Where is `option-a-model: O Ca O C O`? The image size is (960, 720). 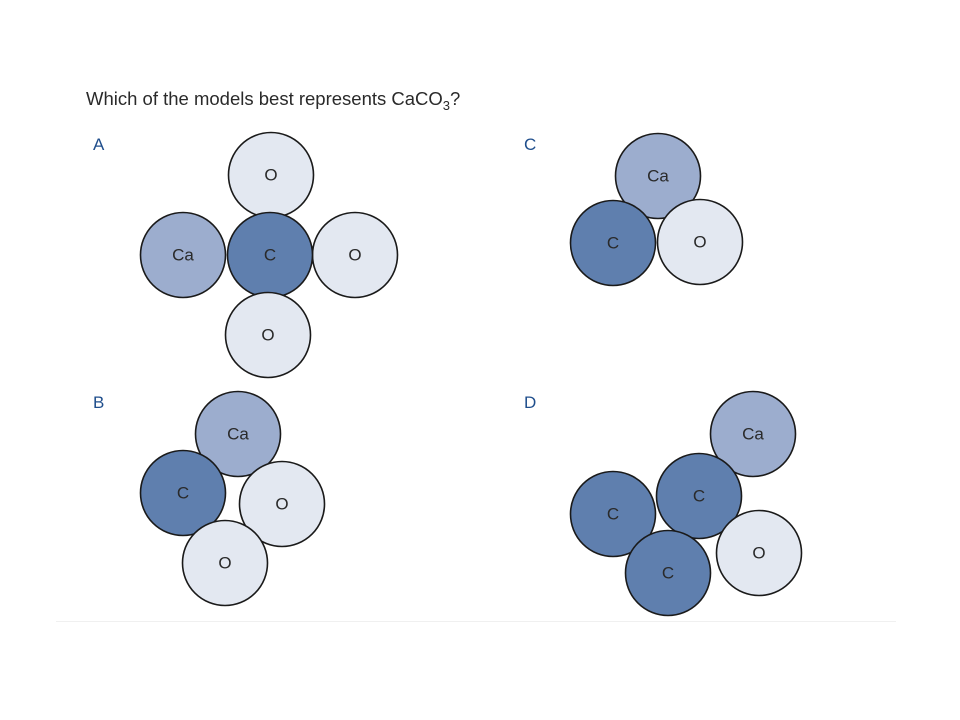
option-a-model: O Ca O C O is located at coordinates (269, 255).